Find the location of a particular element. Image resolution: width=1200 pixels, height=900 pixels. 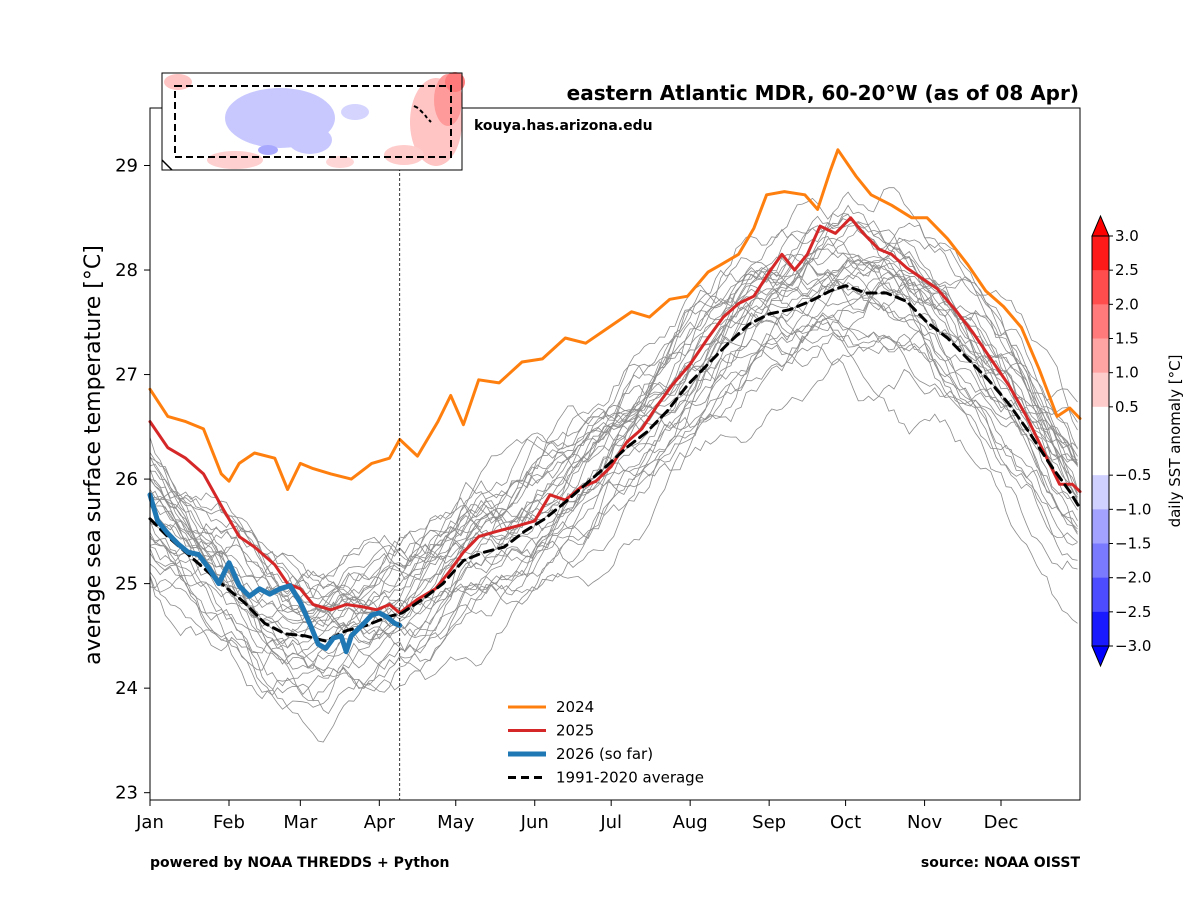

x-tick-label: Mar is located at coordinates (300, 822).